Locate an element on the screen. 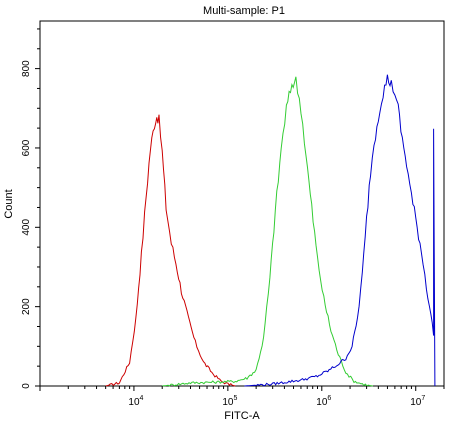  y-tick-label: 200 is located at coordinates (26, 306).